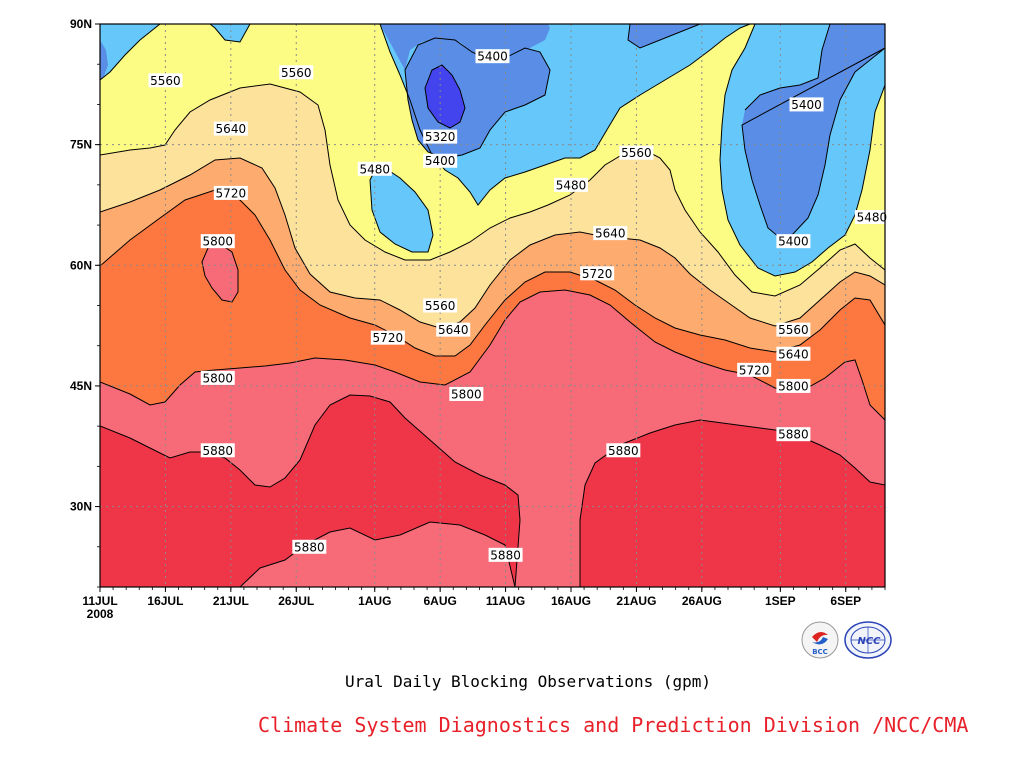  Describe the element at coordinates (820, 652) in the screenshot. I see `bcc-logo-text: BCC` at that location.